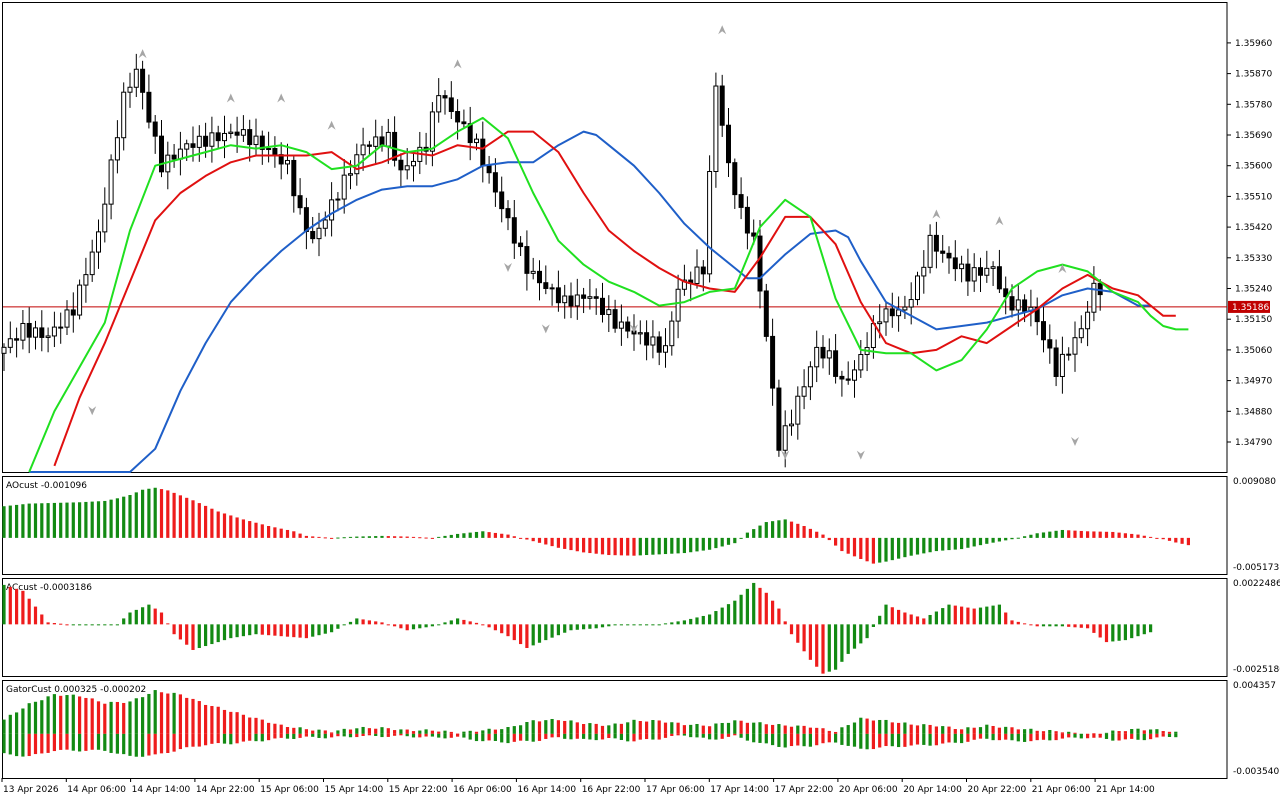 This screenshot has height=800, width=1280. Describe the element at coordinates (418, 790) in the screenshot. I see `time-tick-label: 15 Apr 22:00` at that location.